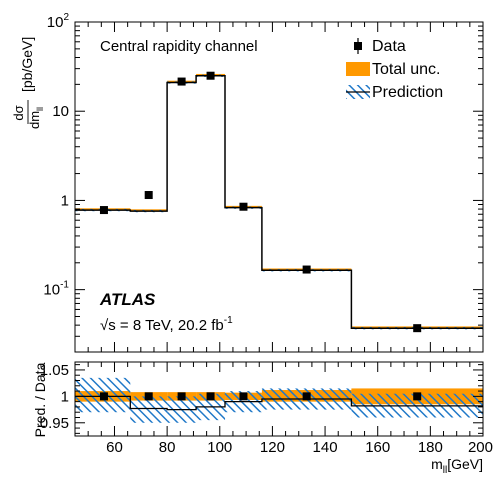 The image size is (498, 480). What do you see at coordinates (279, 403) in the screenshot?
I see `ratio-step-line` at bounding box center [279, 403].